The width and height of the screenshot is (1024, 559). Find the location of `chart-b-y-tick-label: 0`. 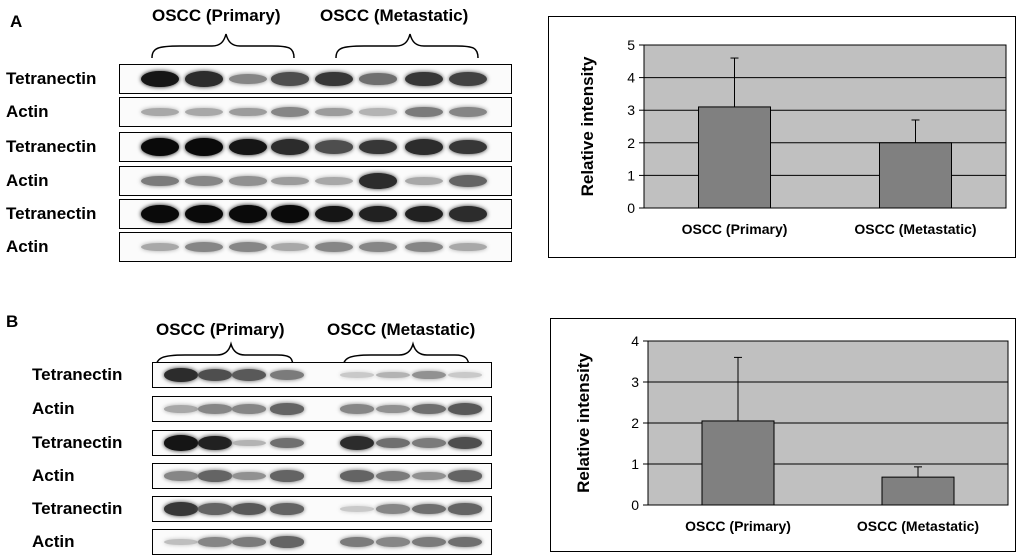

chart-b-y-tick-label: 0 is located at coordinates (635, 505).